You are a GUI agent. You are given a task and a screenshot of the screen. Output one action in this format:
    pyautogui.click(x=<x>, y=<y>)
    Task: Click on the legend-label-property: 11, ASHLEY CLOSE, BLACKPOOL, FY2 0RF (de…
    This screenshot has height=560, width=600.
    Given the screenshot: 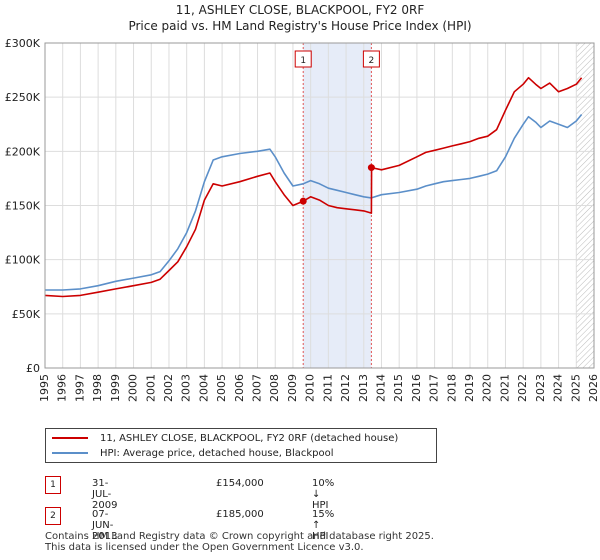 What is the action you would take?
    pyautogui.click(x=249, y=438)
    